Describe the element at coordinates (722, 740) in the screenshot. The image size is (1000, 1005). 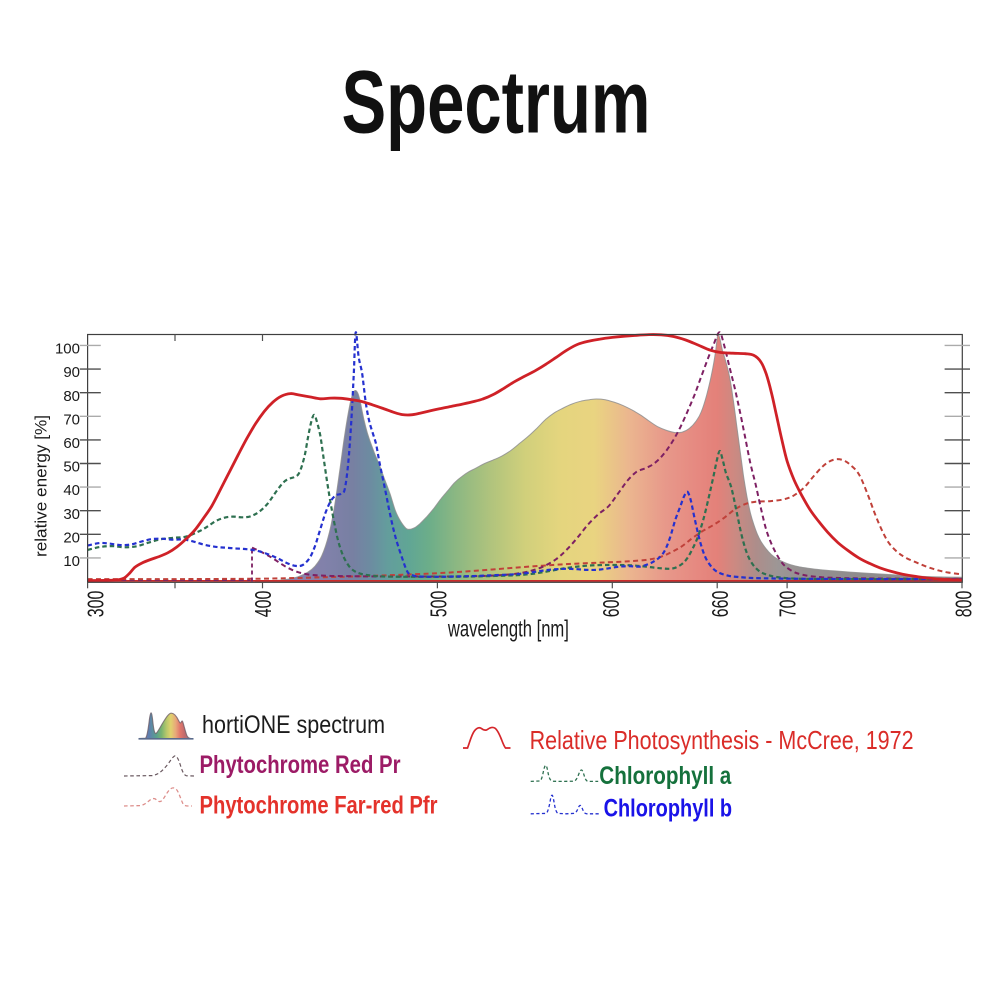
I see `svg-text:Relative Photosynthesis - McCr: Relative Photosynthesis - McCree, 1972` at that location.